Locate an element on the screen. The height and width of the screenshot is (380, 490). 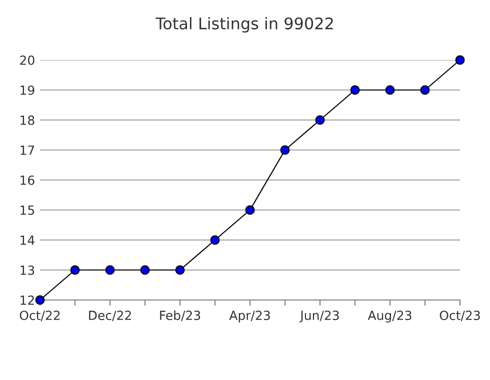
x-tick-label: Oct/23 is located at coordinates (460, 316).